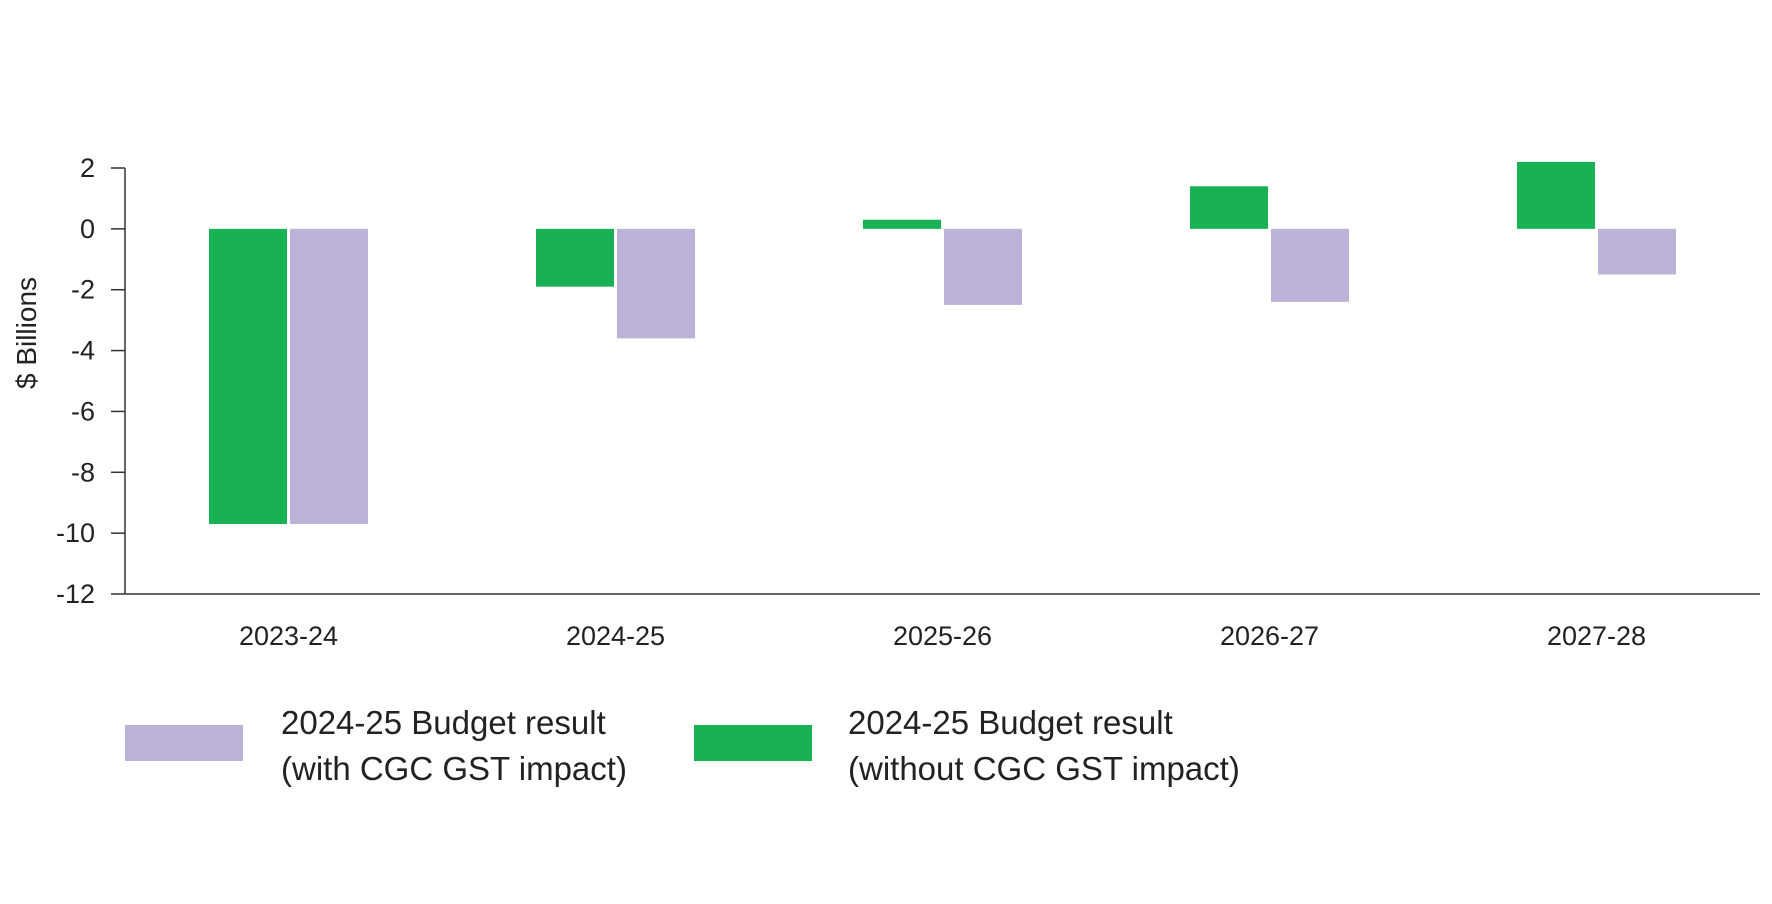 The image size is (1772, 904). I want to click on y-axis-ticks: 2 0 -2 -4 -6 -8 -10 -12, so click(90, 381).